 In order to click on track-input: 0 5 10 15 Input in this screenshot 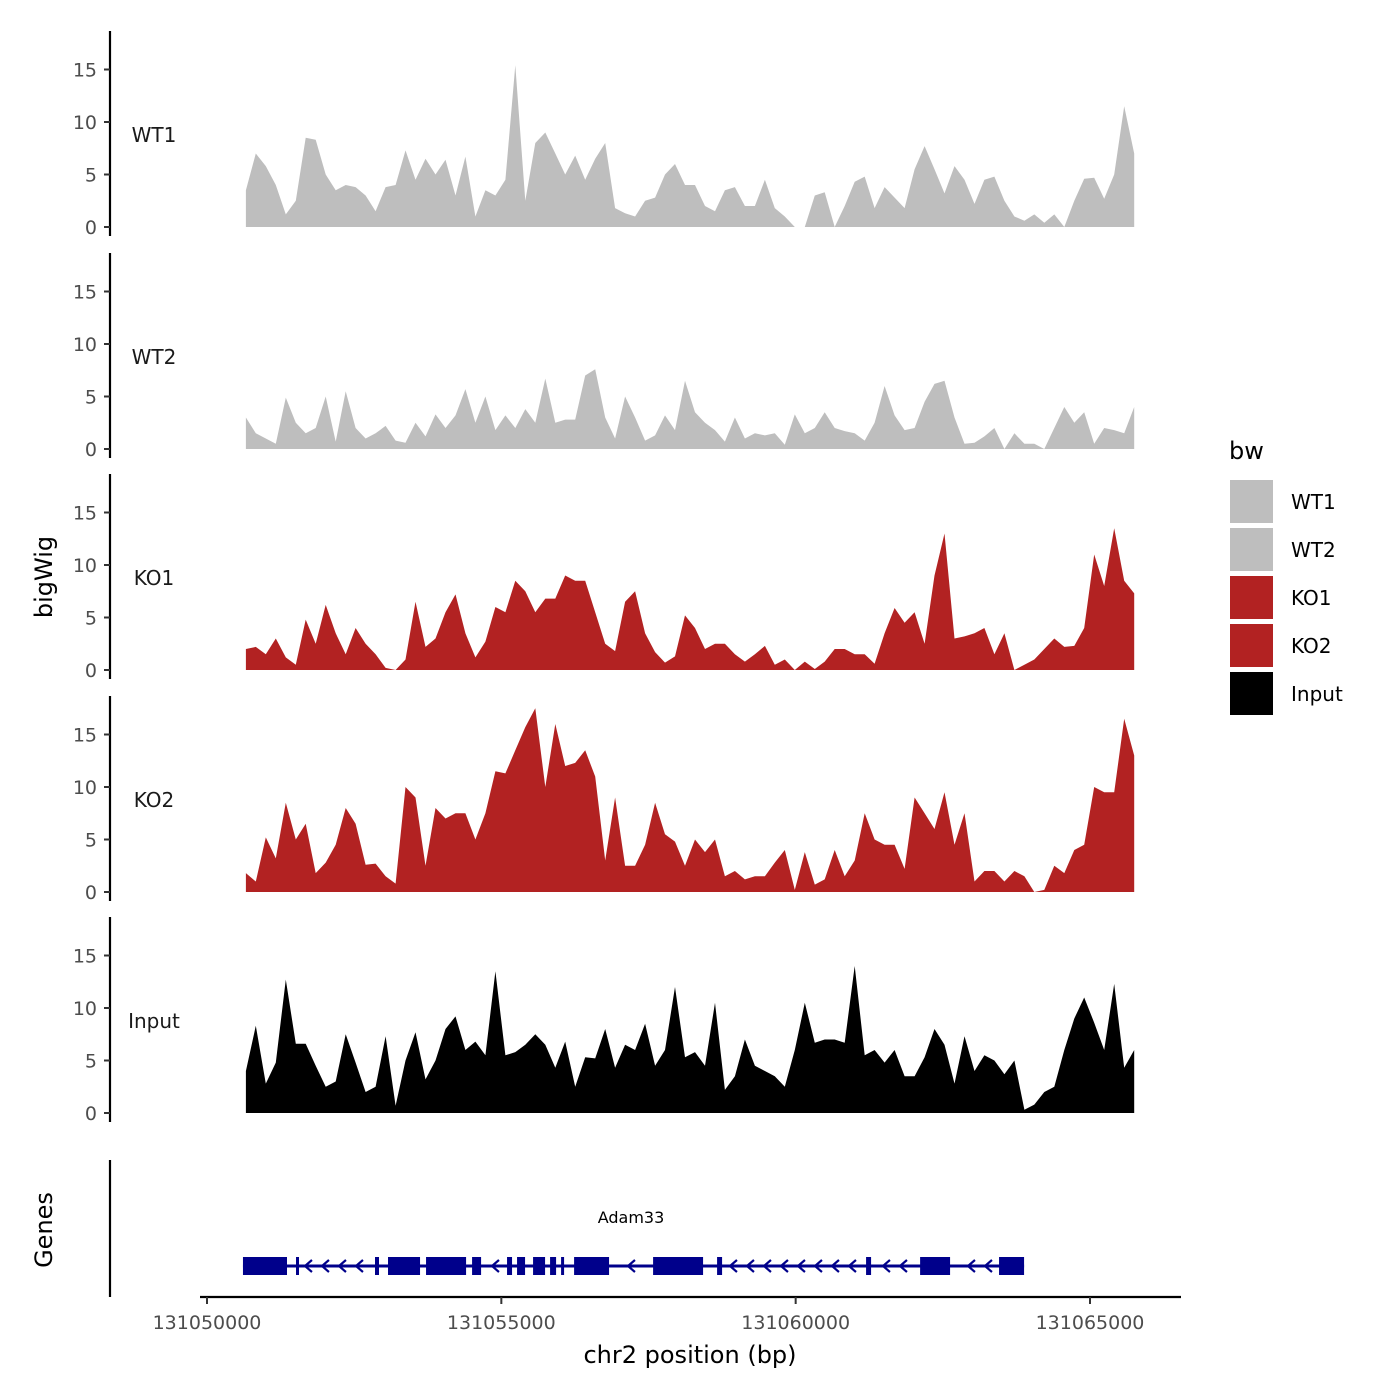, I will do `click(604, 1021)`.